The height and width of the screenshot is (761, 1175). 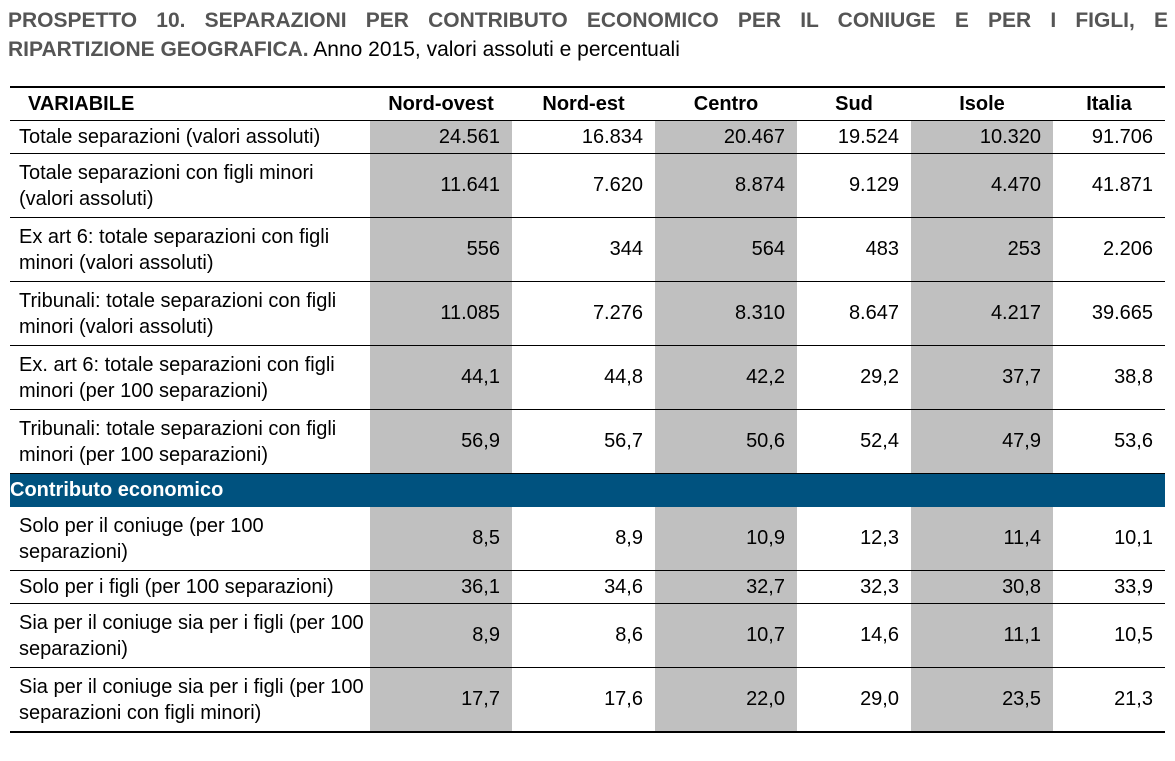 I want to click on cell-value: 11,1, so click(x=982, y=635).